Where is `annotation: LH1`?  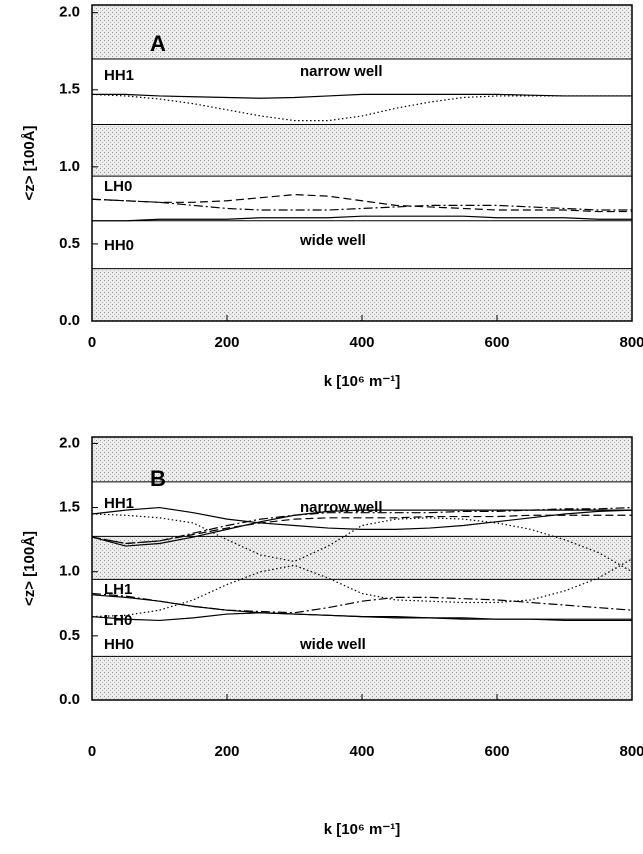 annotation: LH1 is located at coordinates (118, 589).